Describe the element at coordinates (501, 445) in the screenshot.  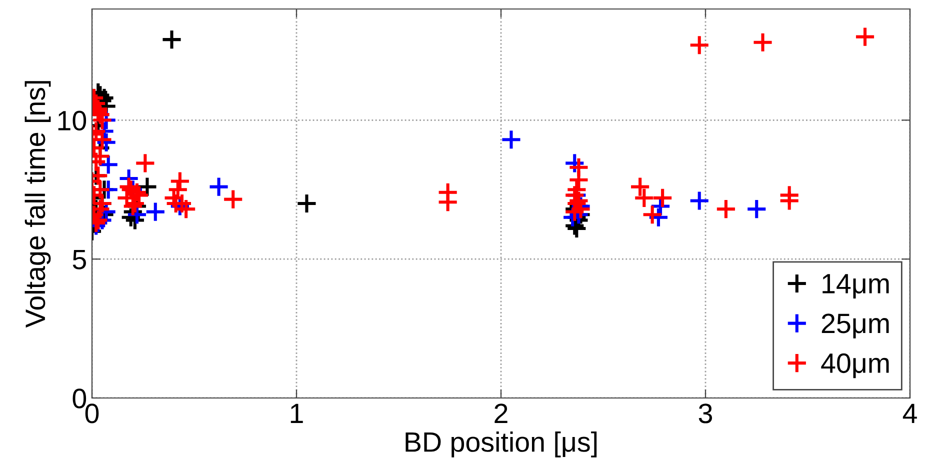
I see `x-axis-title: BD position [μs]` at that location.